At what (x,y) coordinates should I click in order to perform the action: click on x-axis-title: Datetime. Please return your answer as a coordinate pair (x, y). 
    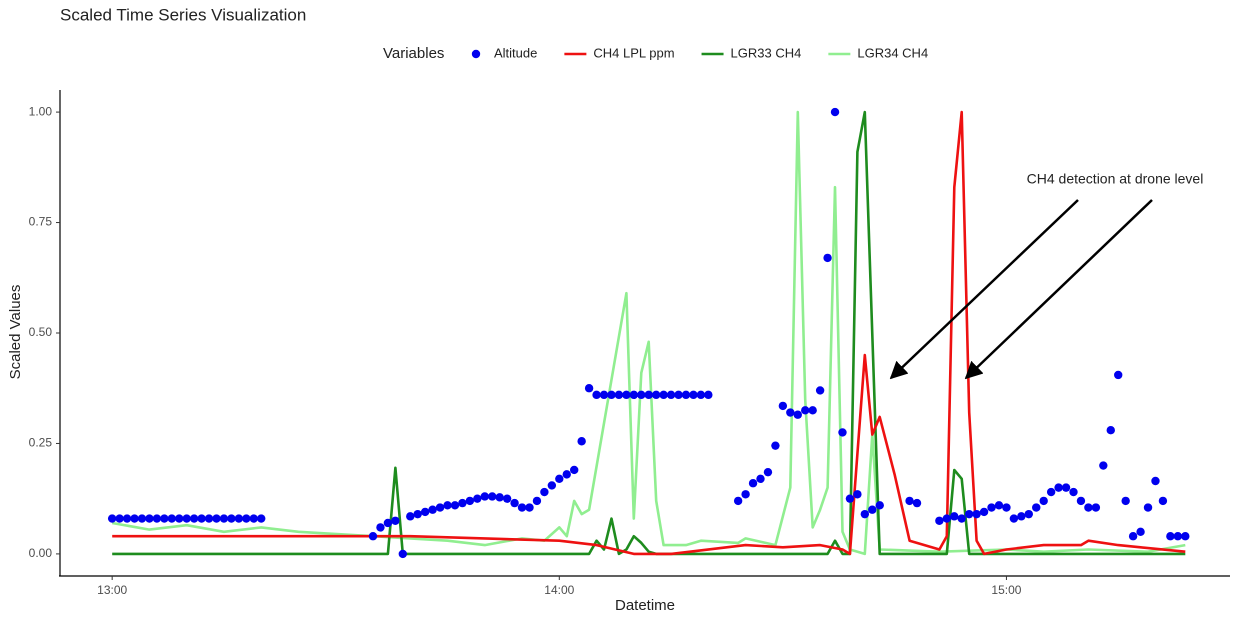
    Looking at the image, I should click on (645, 605).